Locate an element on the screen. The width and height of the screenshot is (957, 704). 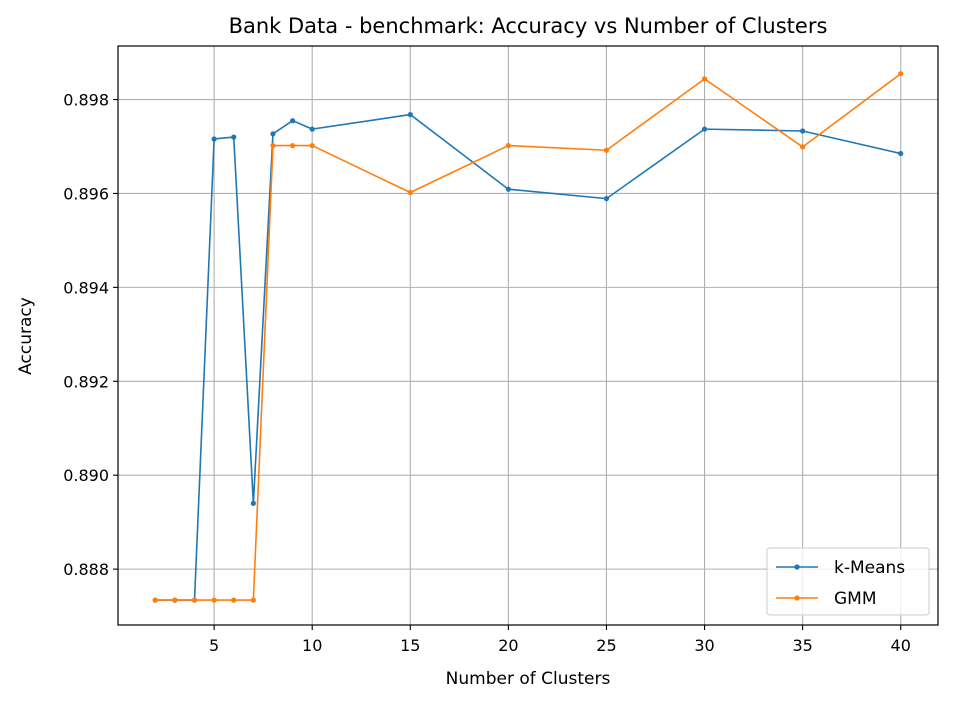
x-tick-label: 40 is located at coordinates (901, 645).